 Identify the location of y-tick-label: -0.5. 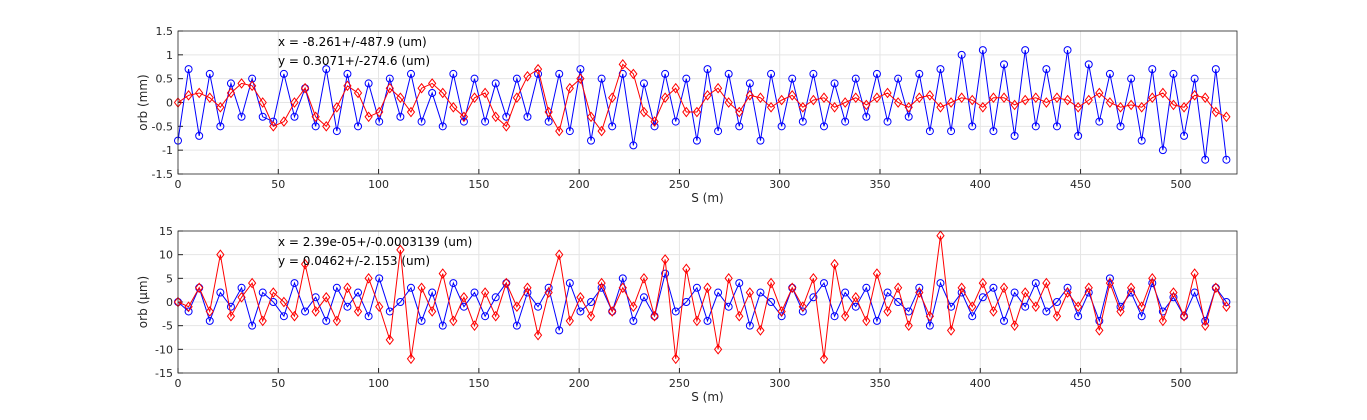
(162, 126).